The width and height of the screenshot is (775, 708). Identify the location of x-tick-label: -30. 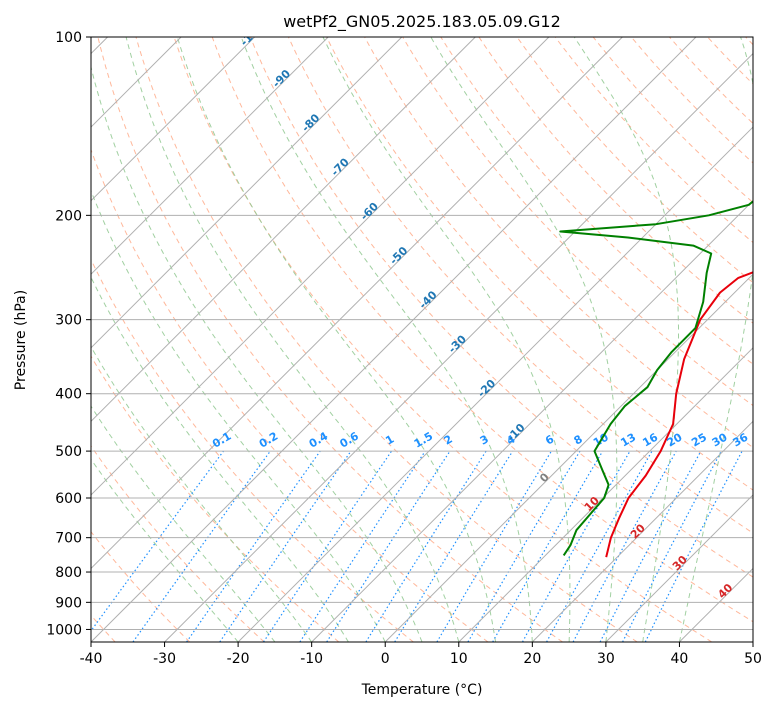
(164, 659).